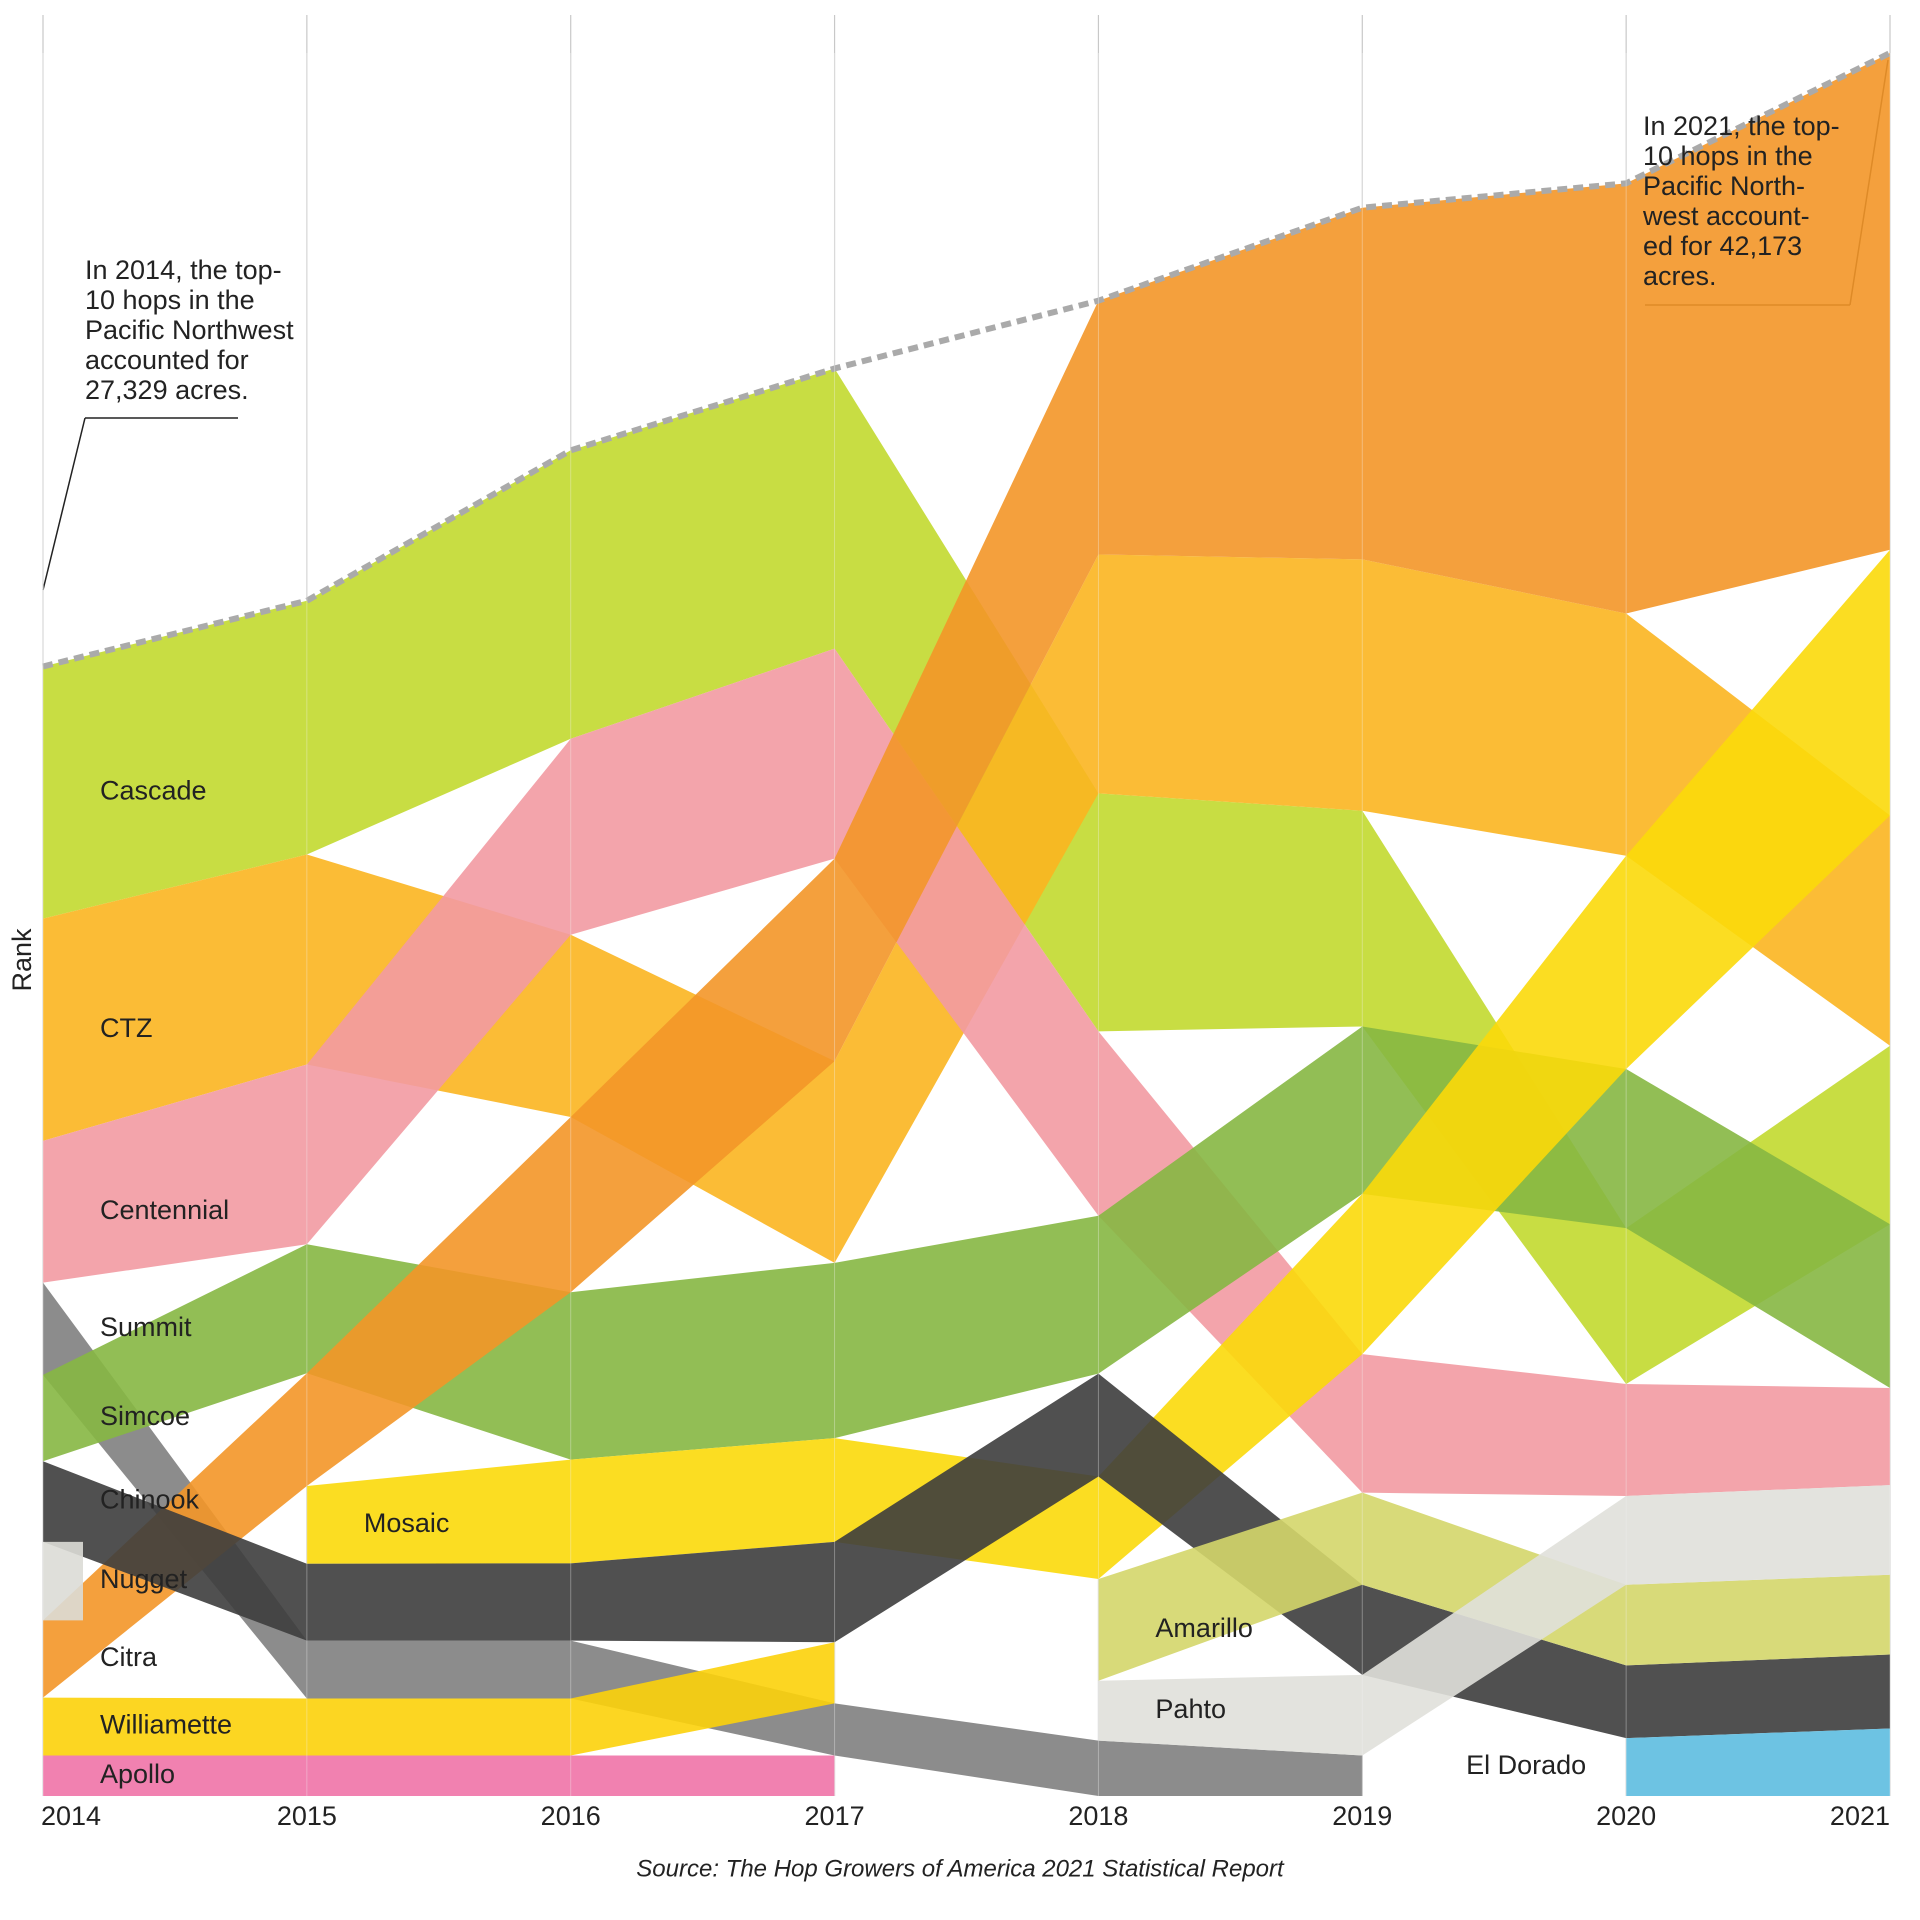  I want to click on series-label: Chinook, so click(150, 1500).